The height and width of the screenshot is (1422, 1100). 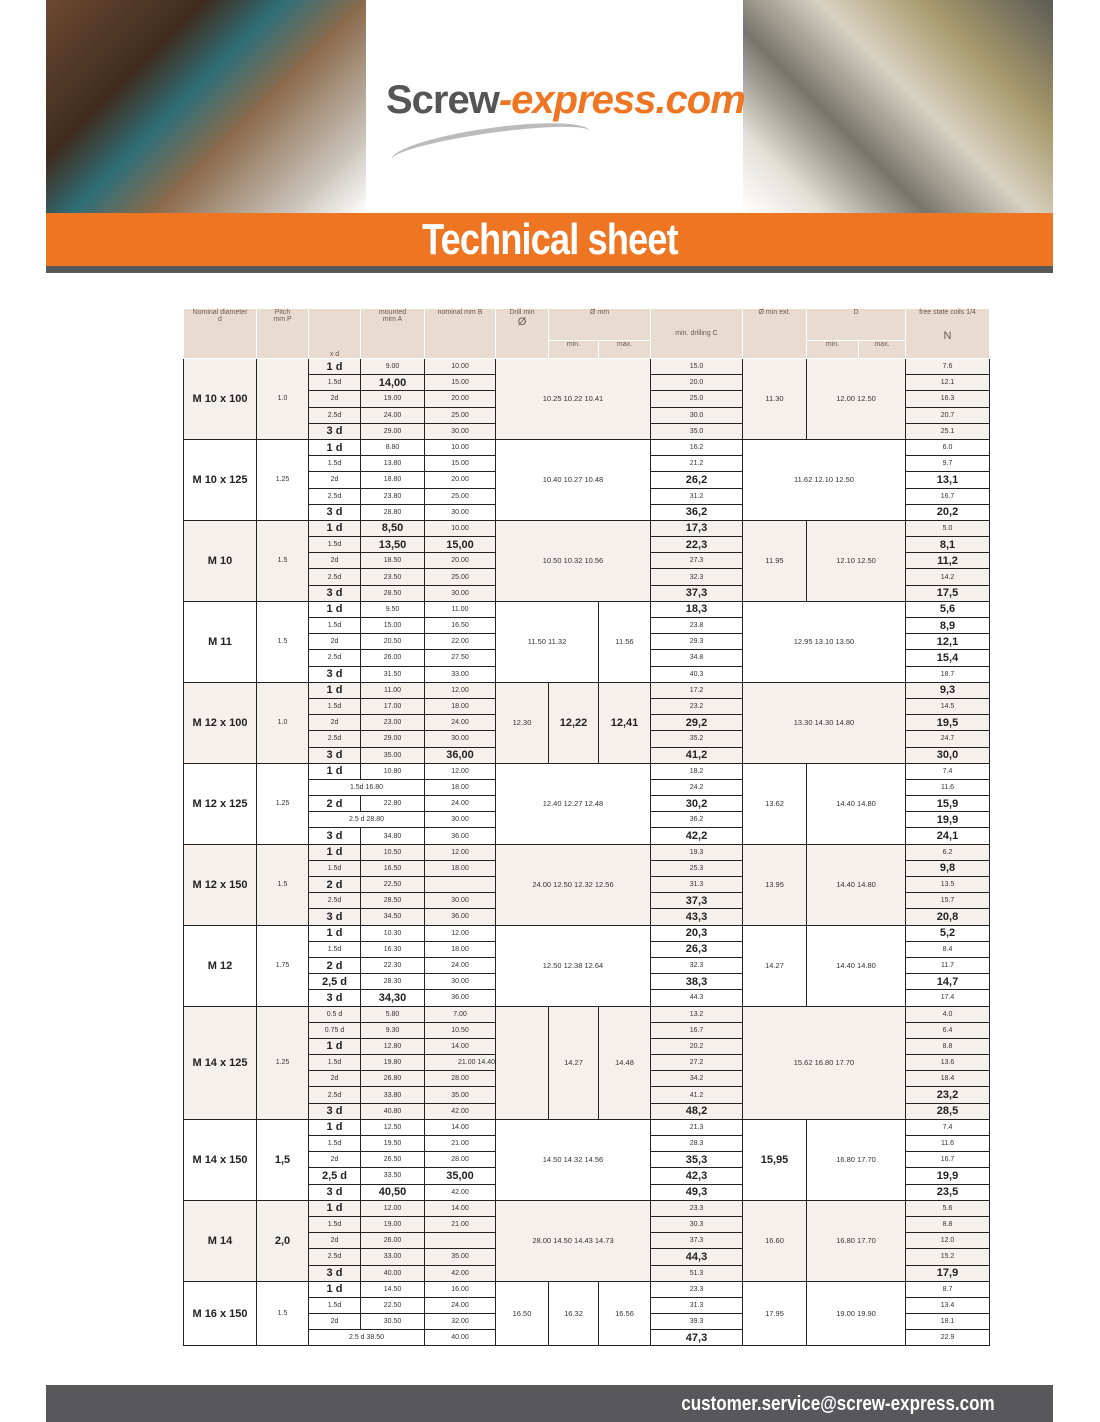 What do you see at coordinates (460, 625) in the screenshot?
I see `nominal-length-cell: 16.50` at bounding box center [460, 625].